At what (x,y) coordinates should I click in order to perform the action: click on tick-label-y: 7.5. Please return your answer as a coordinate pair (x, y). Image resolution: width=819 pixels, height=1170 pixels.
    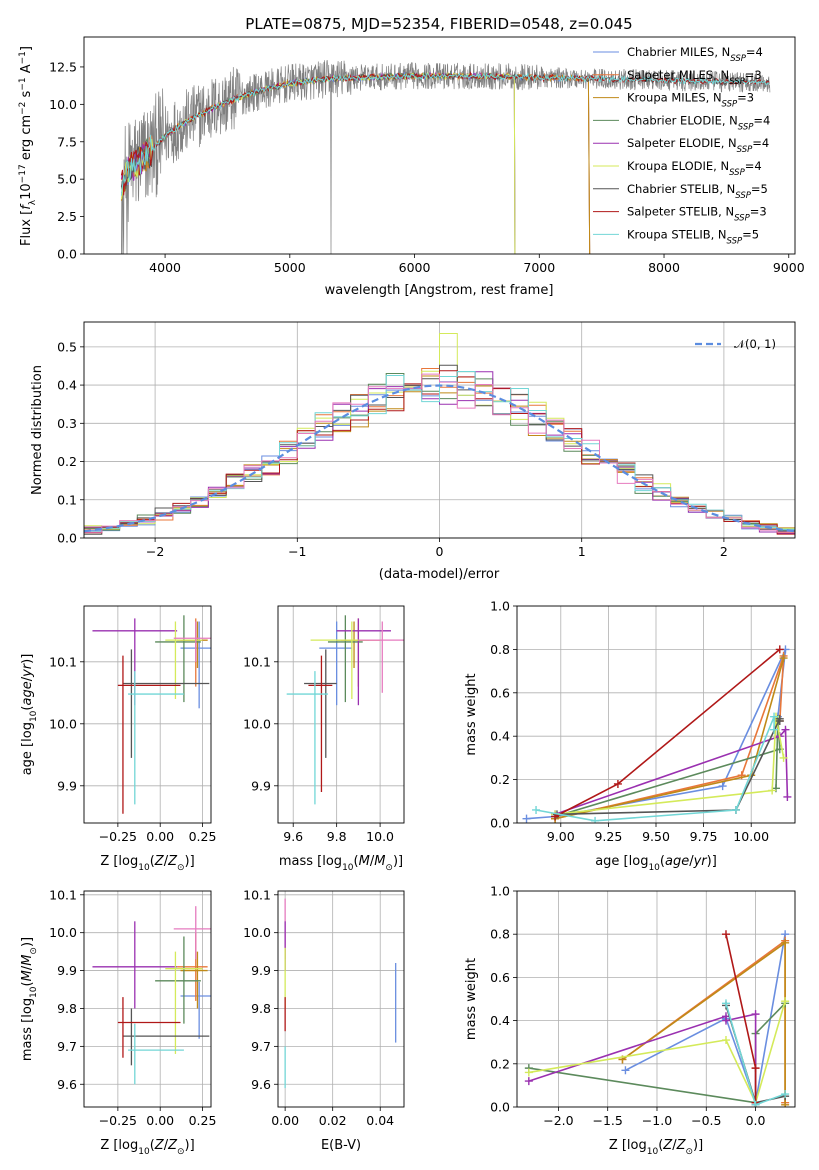
    Looking at the image, I should click on (67, 141).